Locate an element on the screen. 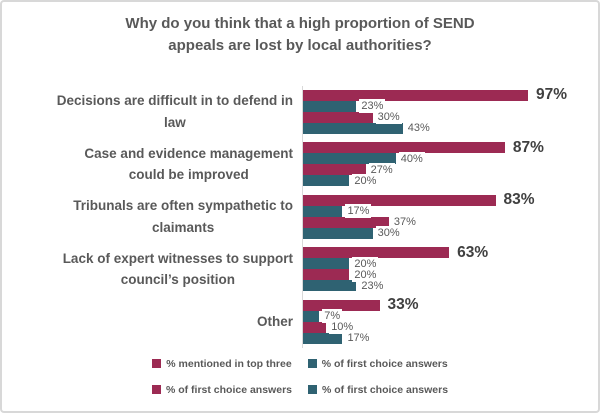  bar-row: 37% is located at coordinates (450, 222).